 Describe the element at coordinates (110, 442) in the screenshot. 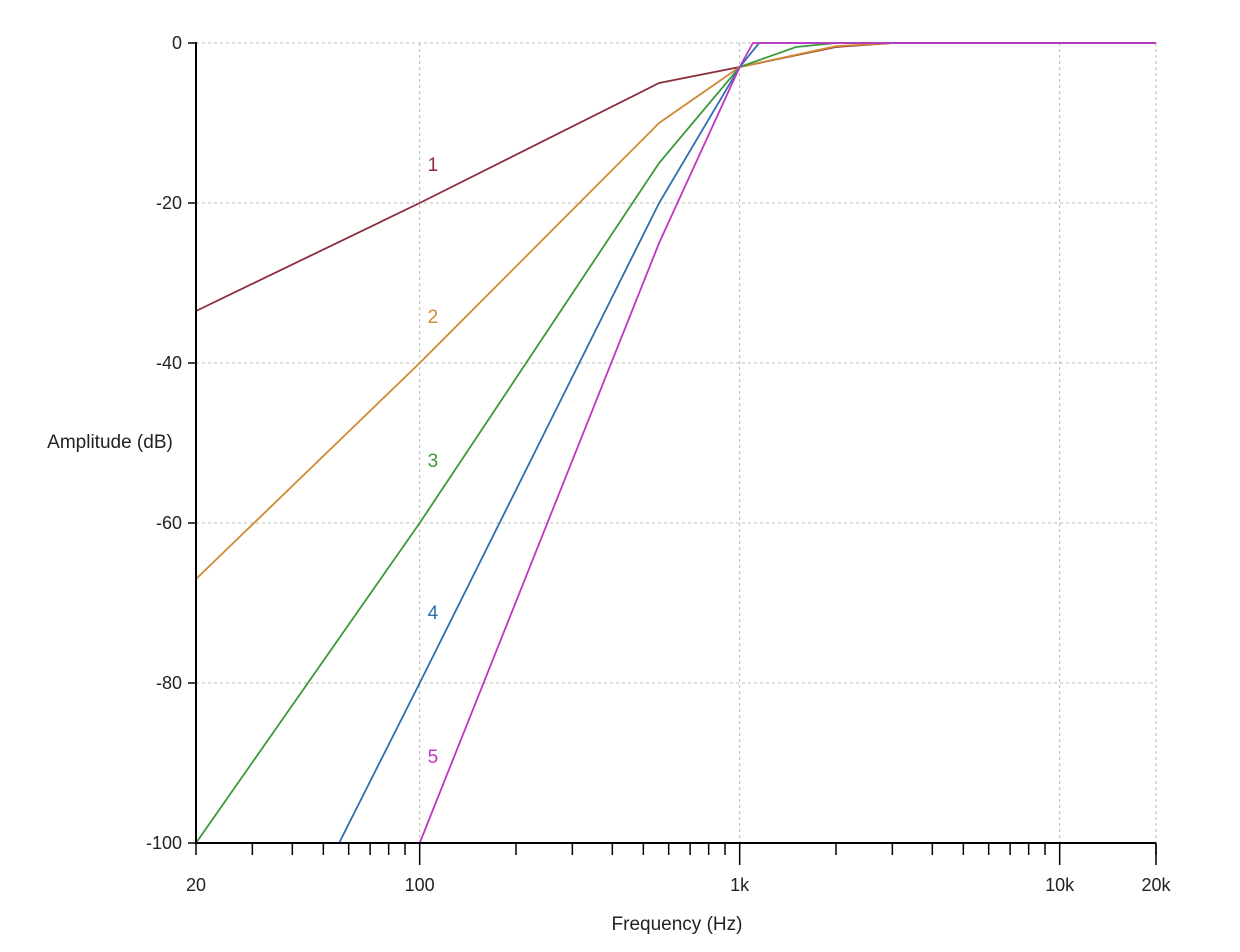

I see `y-axis-title: Amplitude (dB)` at that location.